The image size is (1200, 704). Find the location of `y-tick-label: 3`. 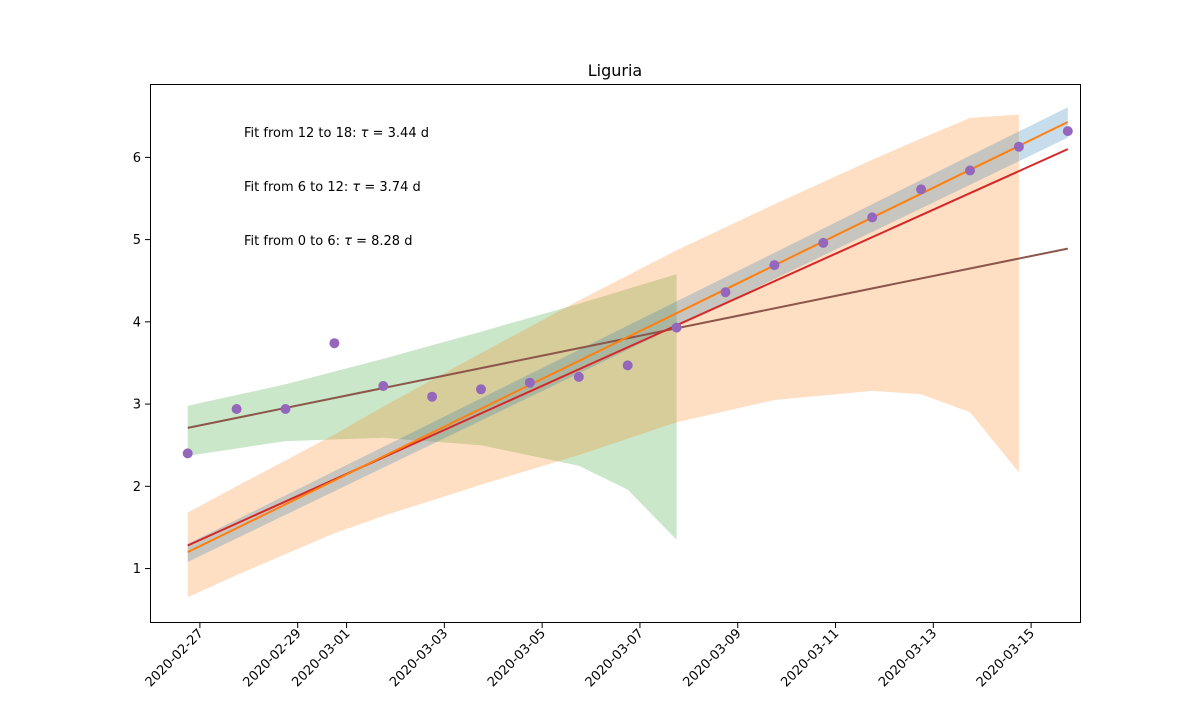

y-tick-label: 3 is located at coordinates (137, 405).